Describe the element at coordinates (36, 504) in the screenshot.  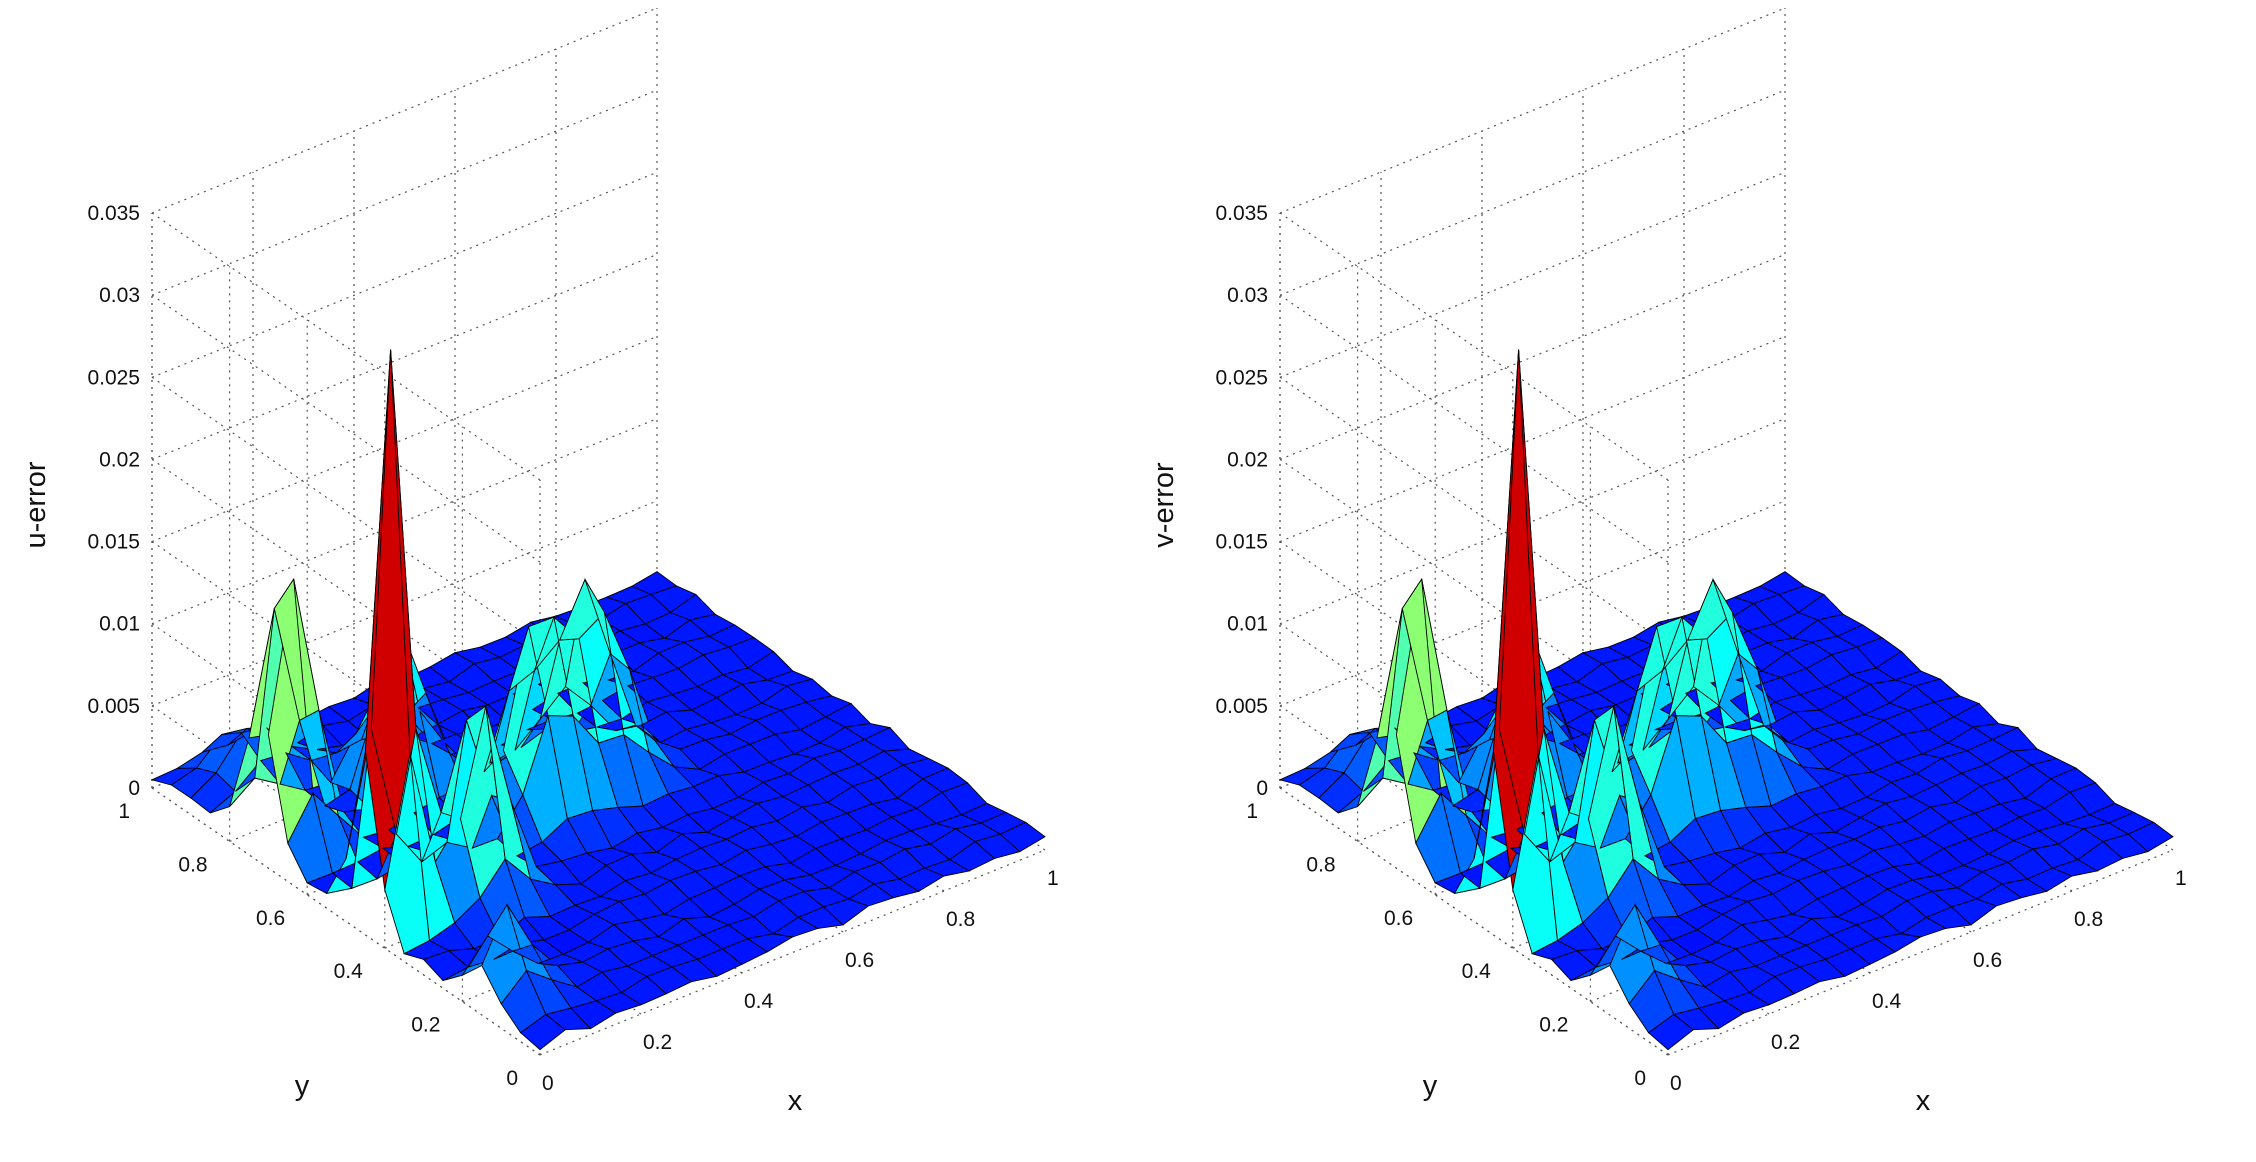
I see `z-axis-label: u-error` at that location.